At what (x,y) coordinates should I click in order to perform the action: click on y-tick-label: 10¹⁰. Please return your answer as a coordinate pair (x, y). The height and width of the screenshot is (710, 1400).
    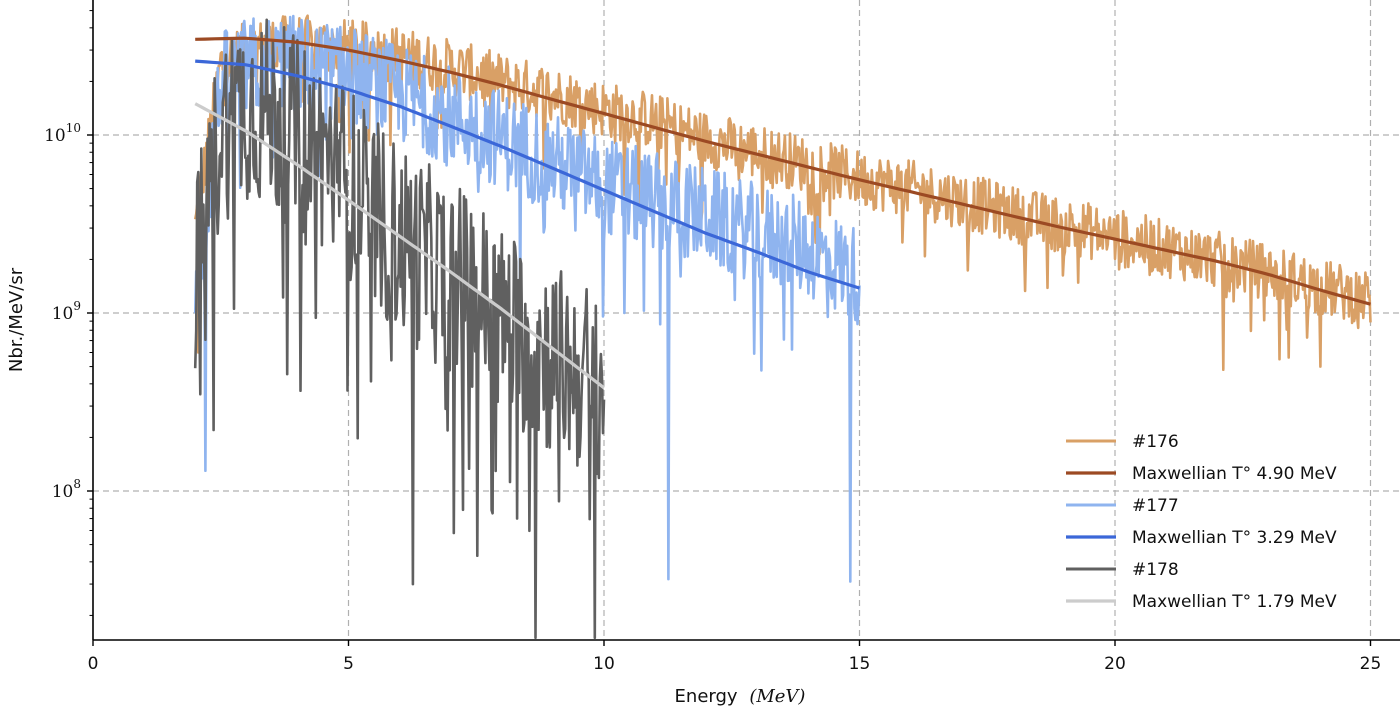
    Looking at the image, I should click on (62, 133).